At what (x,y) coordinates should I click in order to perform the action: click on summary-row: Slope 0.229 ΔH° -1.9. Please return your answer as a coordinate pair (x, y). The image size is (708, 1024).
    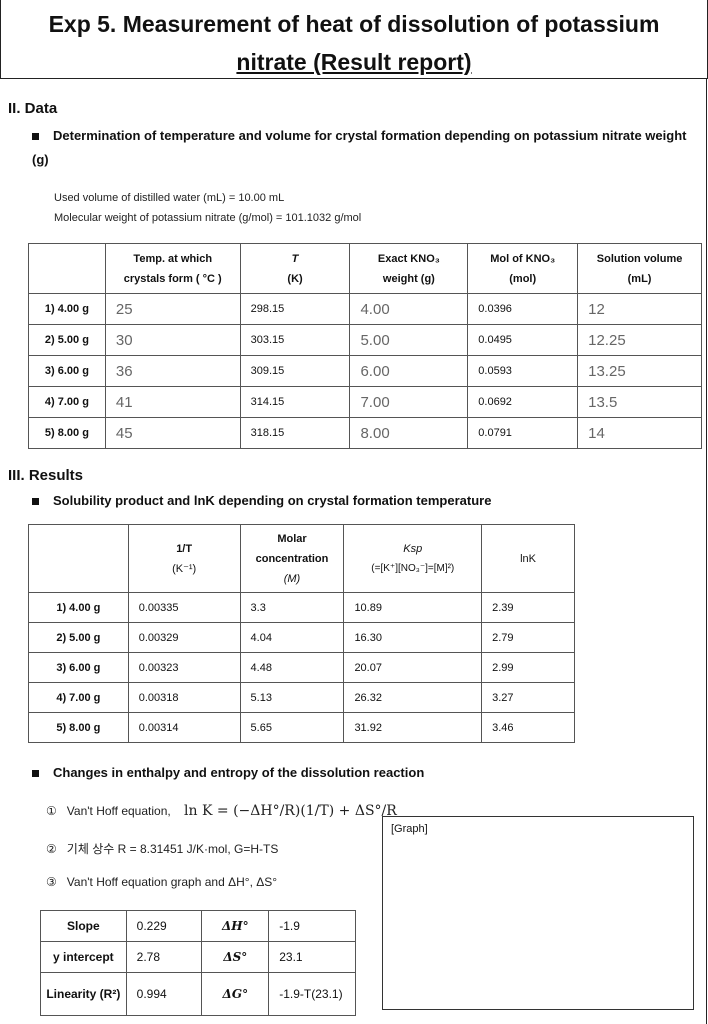
    Looking at the image, I should click on (198, 926).